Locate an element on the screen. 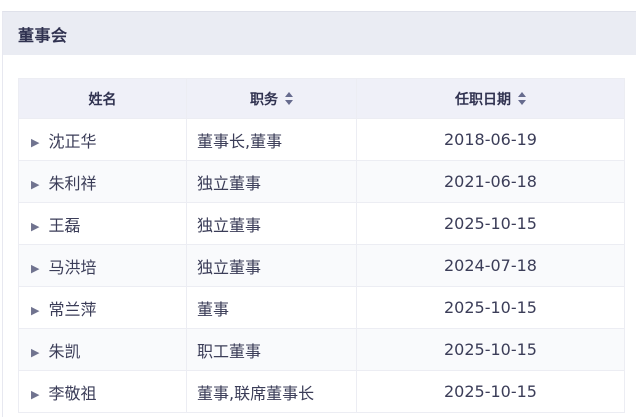  table-row: ▶ 李敬祖 董事,联席董事长 2025-10-15 is located at coordinates (321, 391).